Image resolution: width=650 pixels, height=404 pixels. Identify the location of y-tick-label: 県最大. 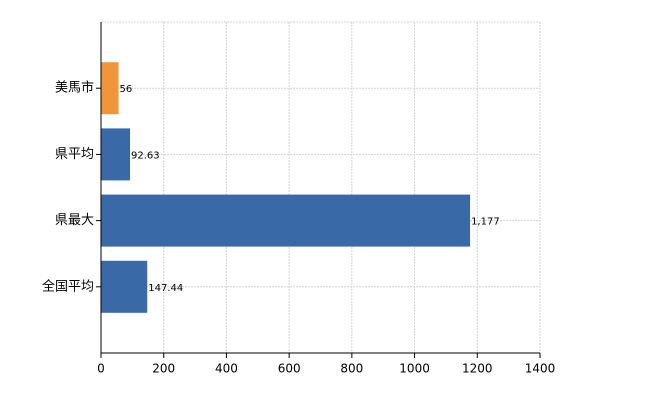
(74, 220).